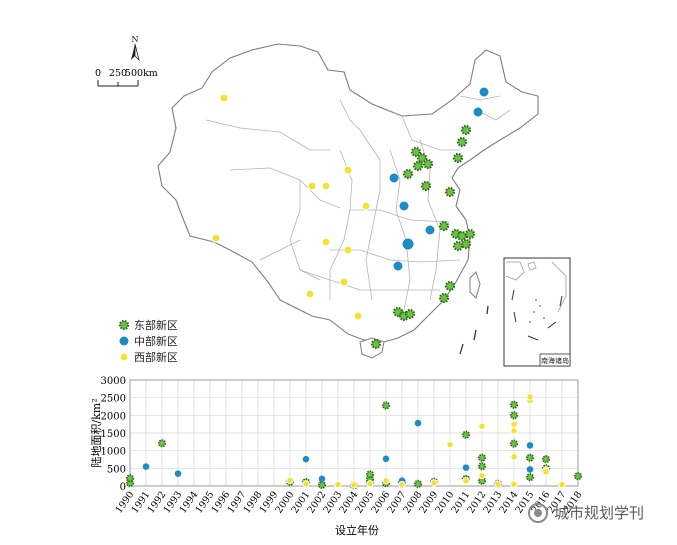  I want to click on x-axis-label: 设立年份, so click(357, 530).